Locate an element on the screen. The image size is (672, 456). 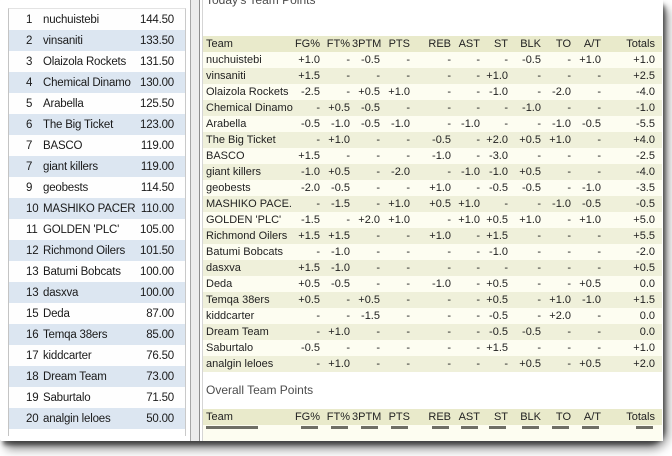
standings-points: 130.00 is located at coordinates (157, 82).